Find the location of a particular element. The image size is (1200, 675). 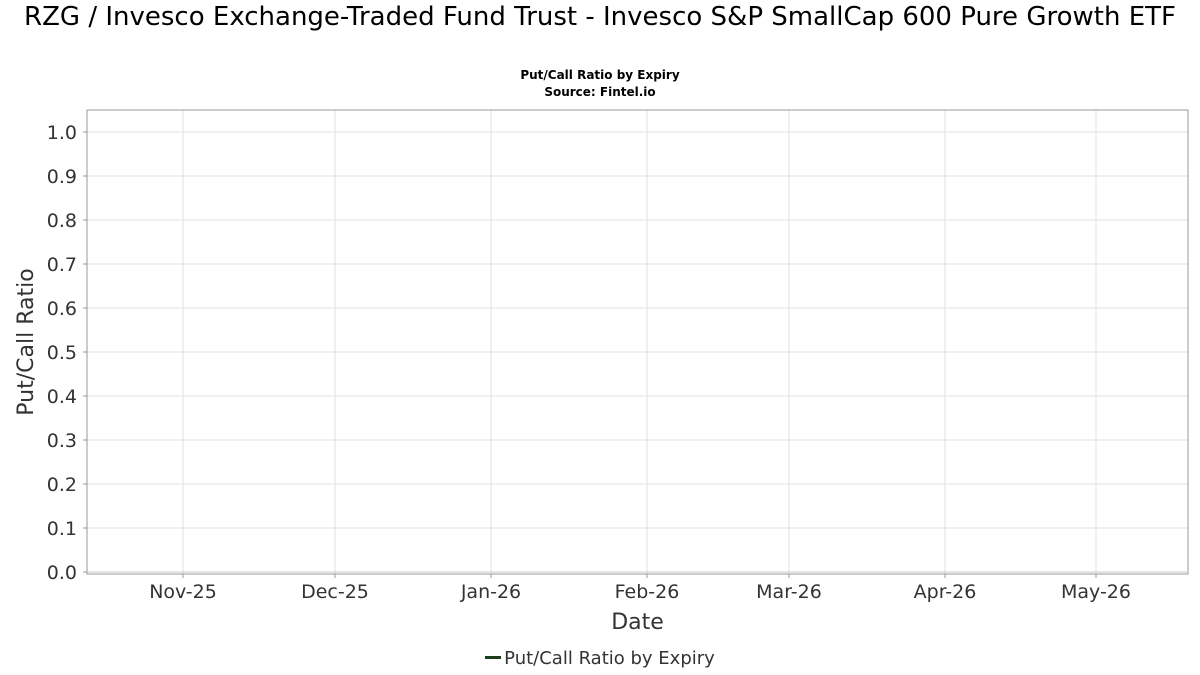

chart-source: Source: Fintel.io is located at coordinates (600, 92).